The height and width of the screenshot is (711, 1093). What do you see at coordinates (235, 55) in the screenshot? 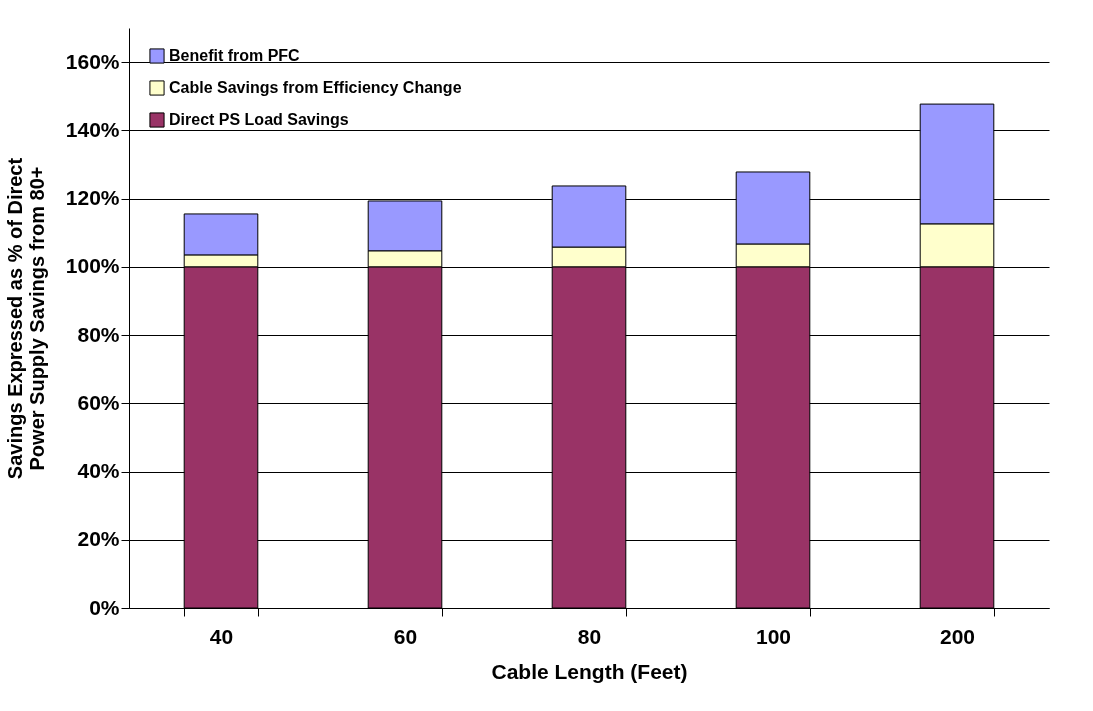
I see `legend-label: Benefit from PFC` at bounding box center [235, 55].